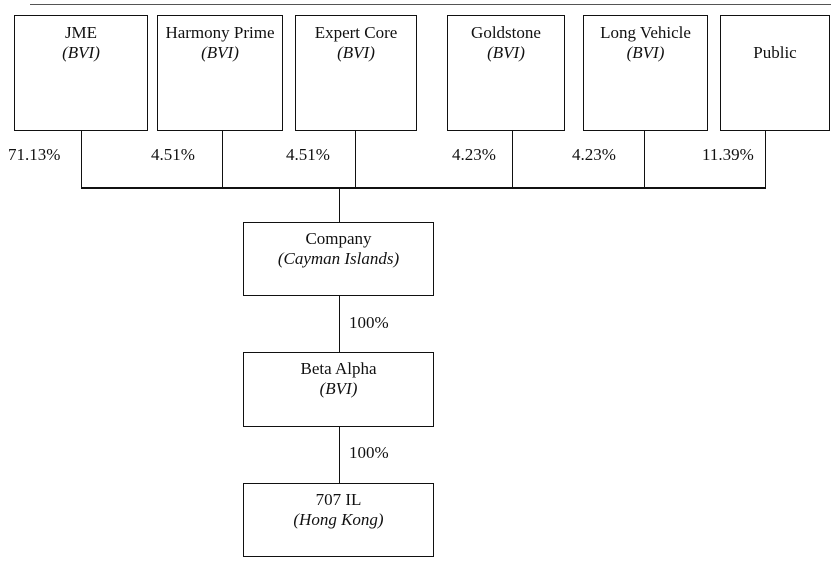 The image size is (832, 570). Describe the element at coordinates (775, 52) in the screenshot. I see `entity-name: Public` at that location.